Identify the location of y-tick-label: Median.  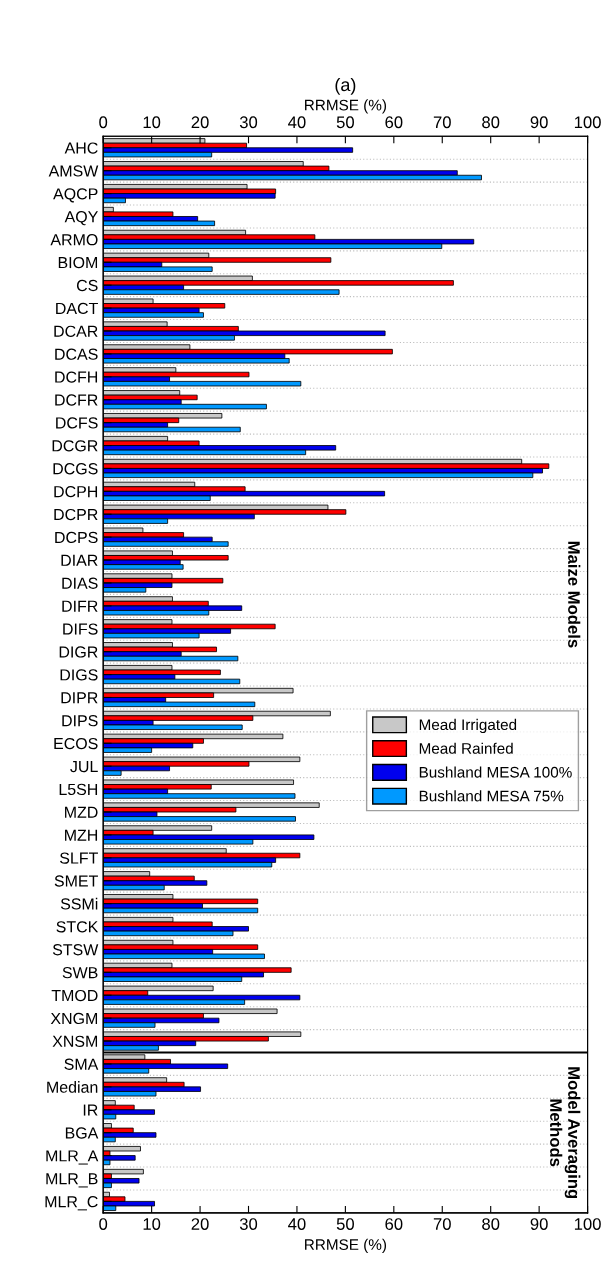
(72, 1087).